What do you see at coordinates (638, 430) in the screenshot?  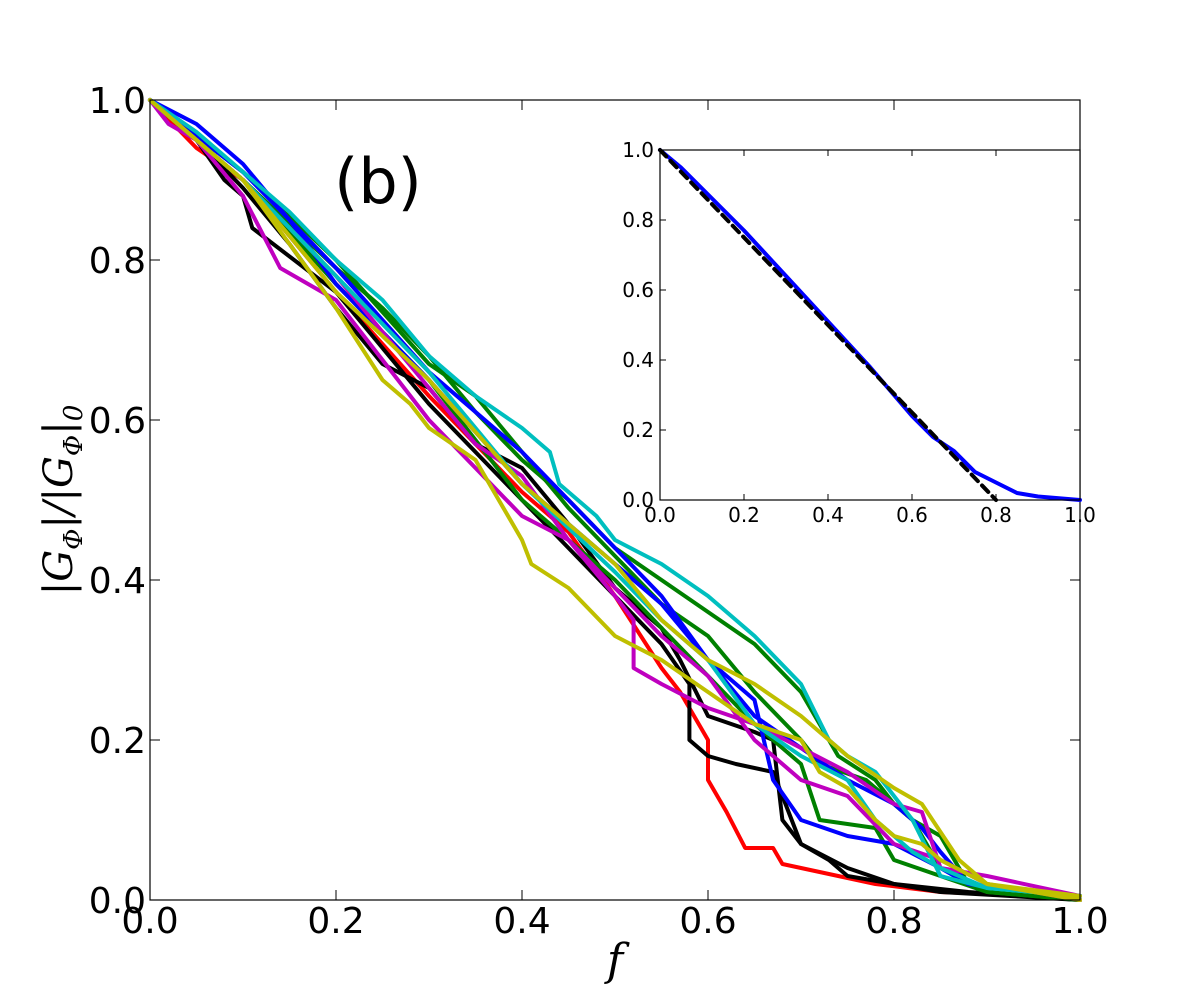 I see `inset-y-tick-label: 0.2` at bounding box center [638, 430].